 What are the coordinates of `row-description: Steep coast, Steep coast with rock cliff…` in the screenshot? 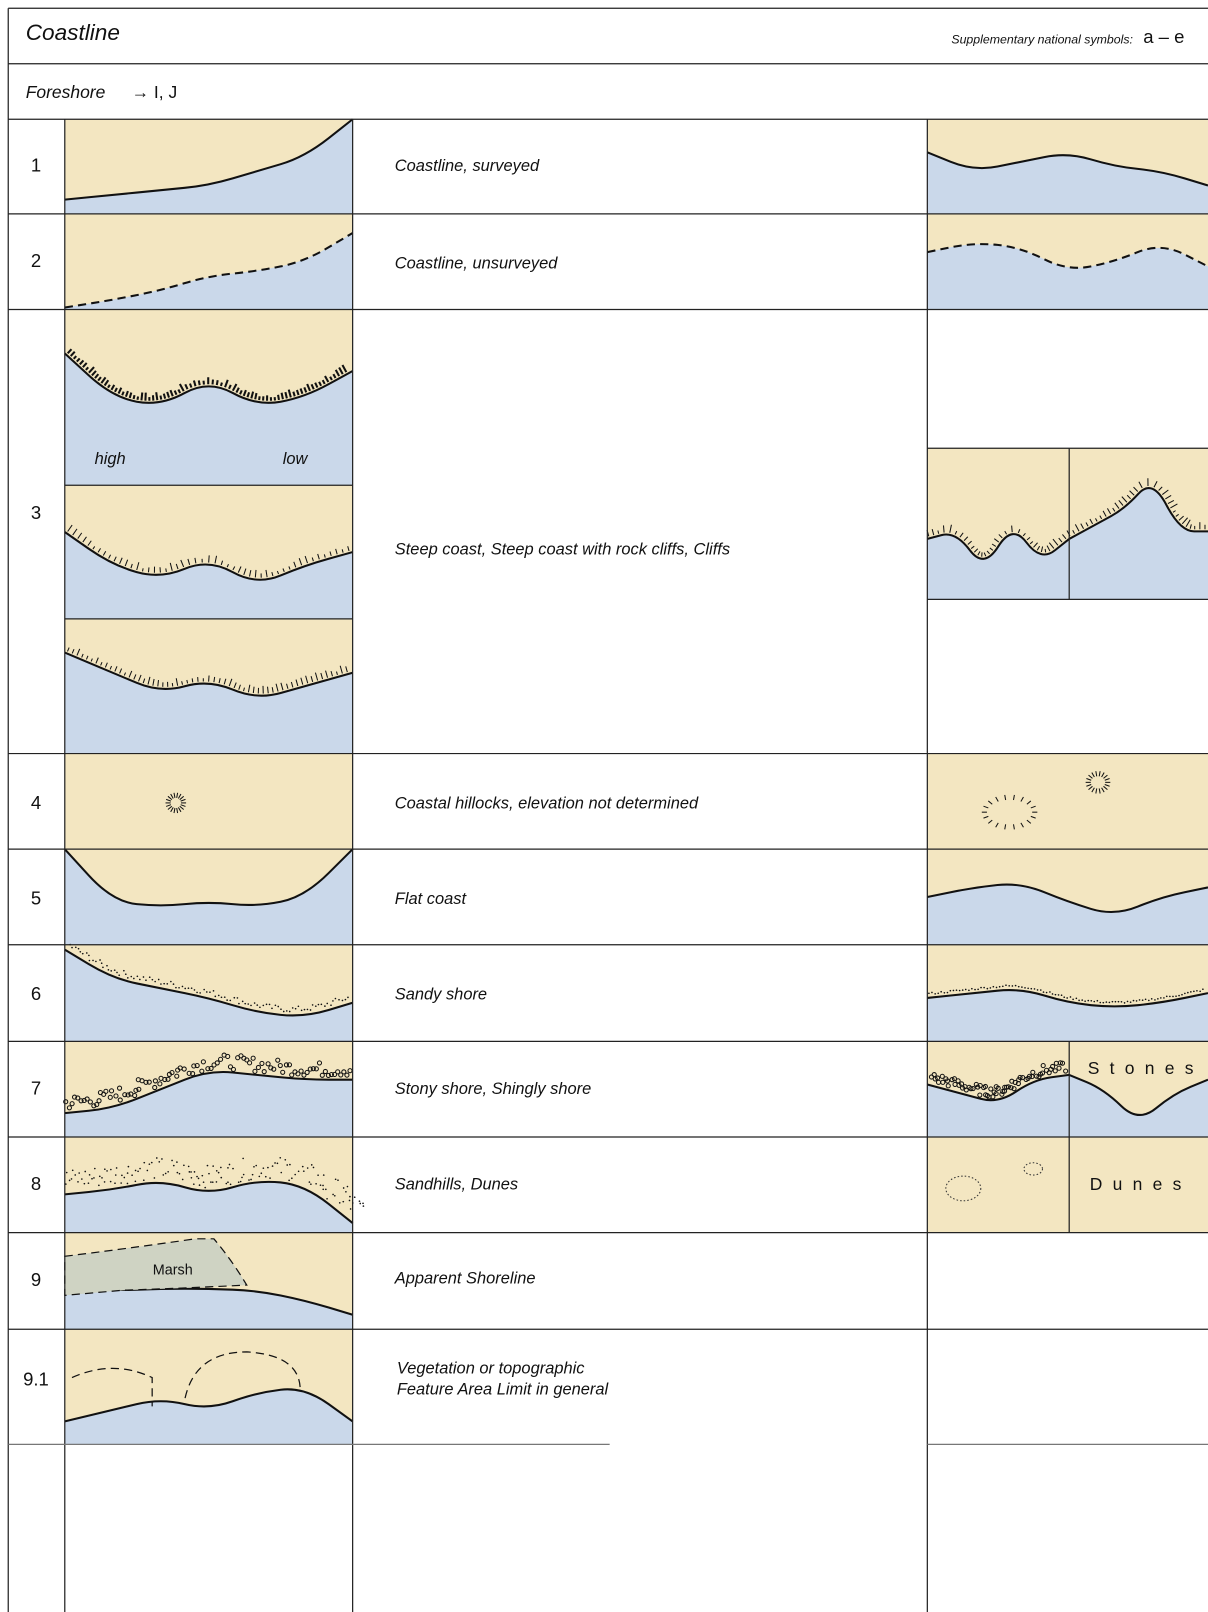 It's located at (562, 549).